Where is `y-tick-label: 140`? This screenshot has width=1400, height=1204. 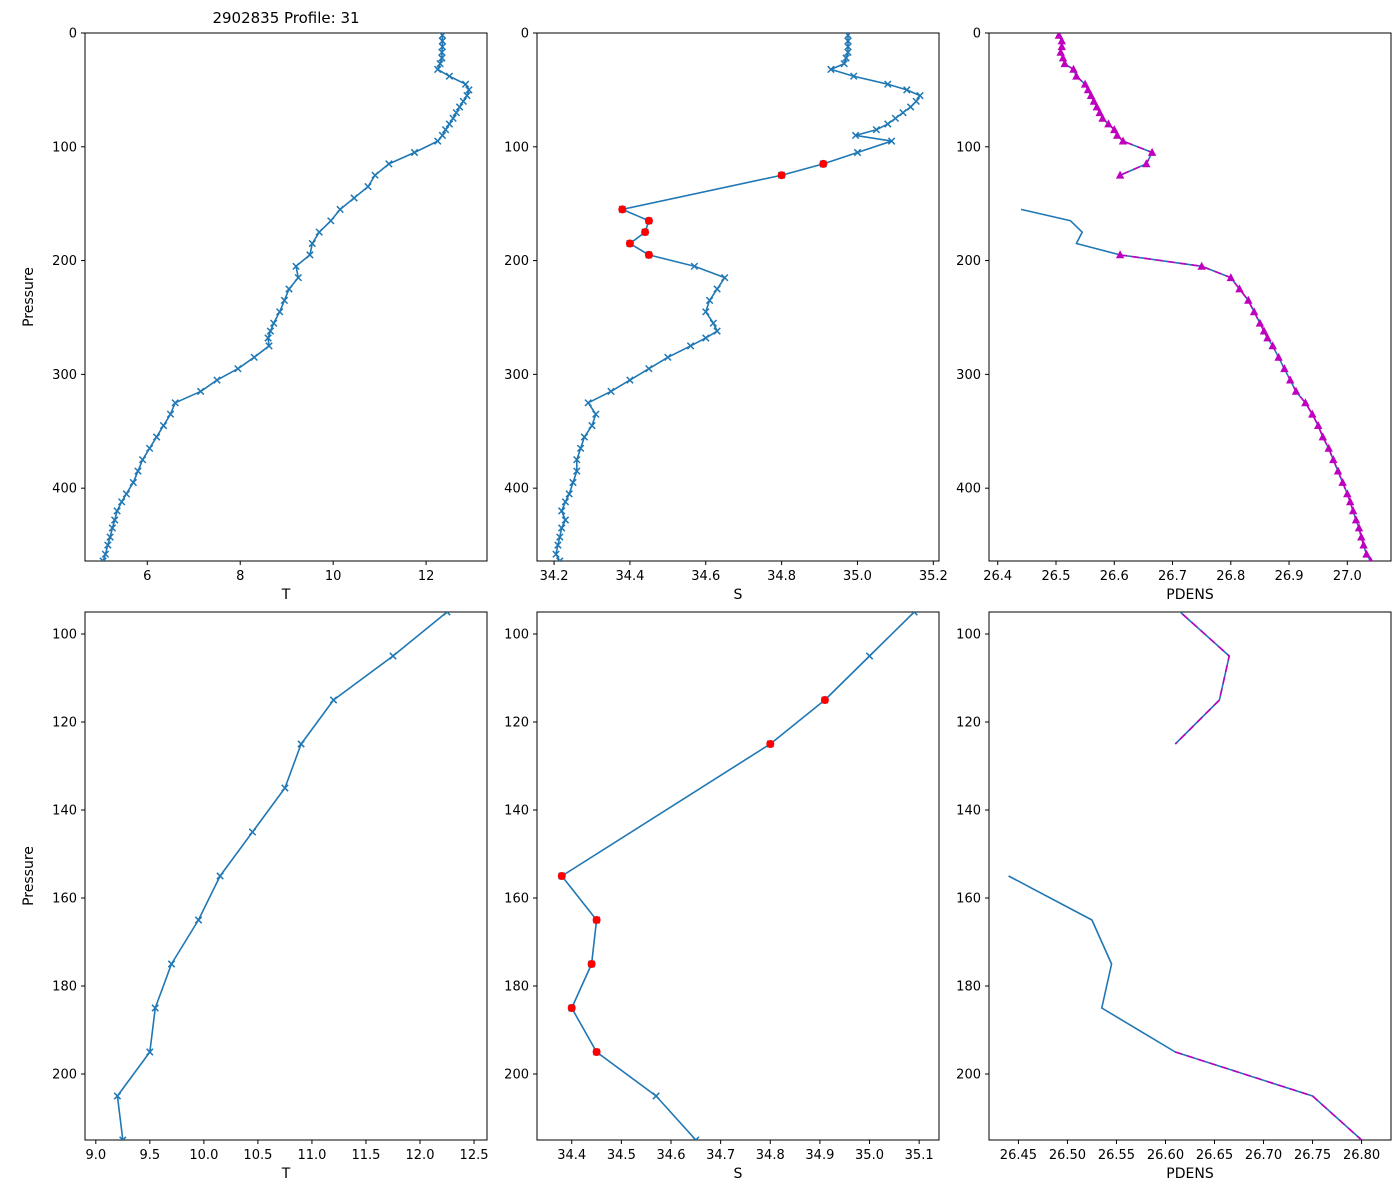 y-tick-label: 140 is located at coordinates (64, 811).